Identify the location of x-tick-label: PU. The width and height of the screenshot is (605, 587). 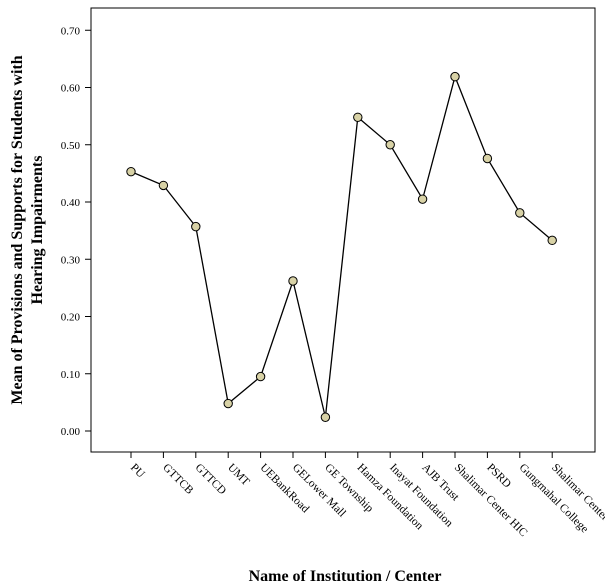
(137, 471).